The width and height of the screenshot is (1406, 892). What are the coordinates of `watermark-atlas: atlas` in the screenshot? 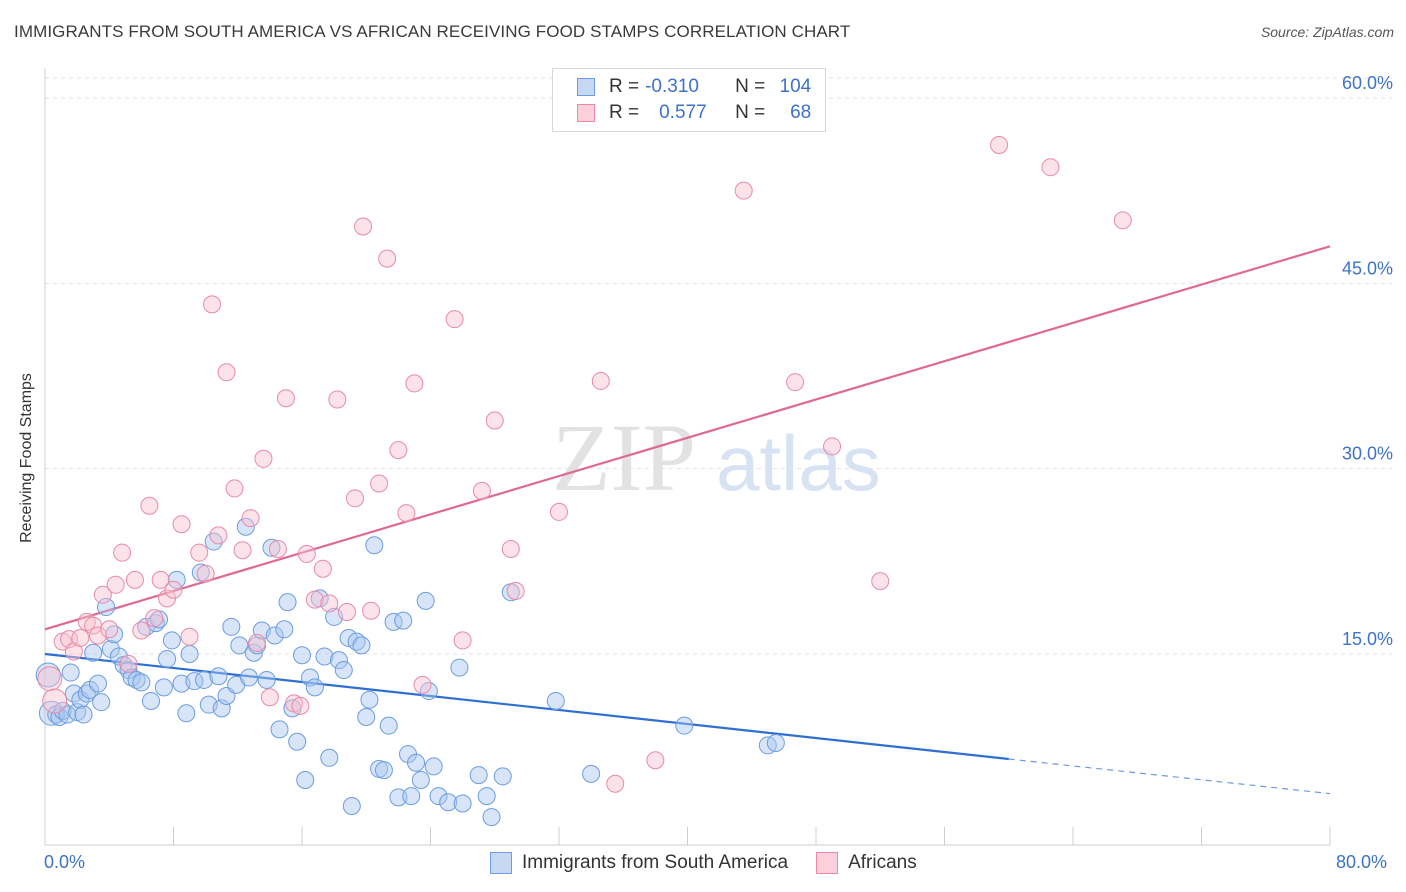 It's located at (798, 463).